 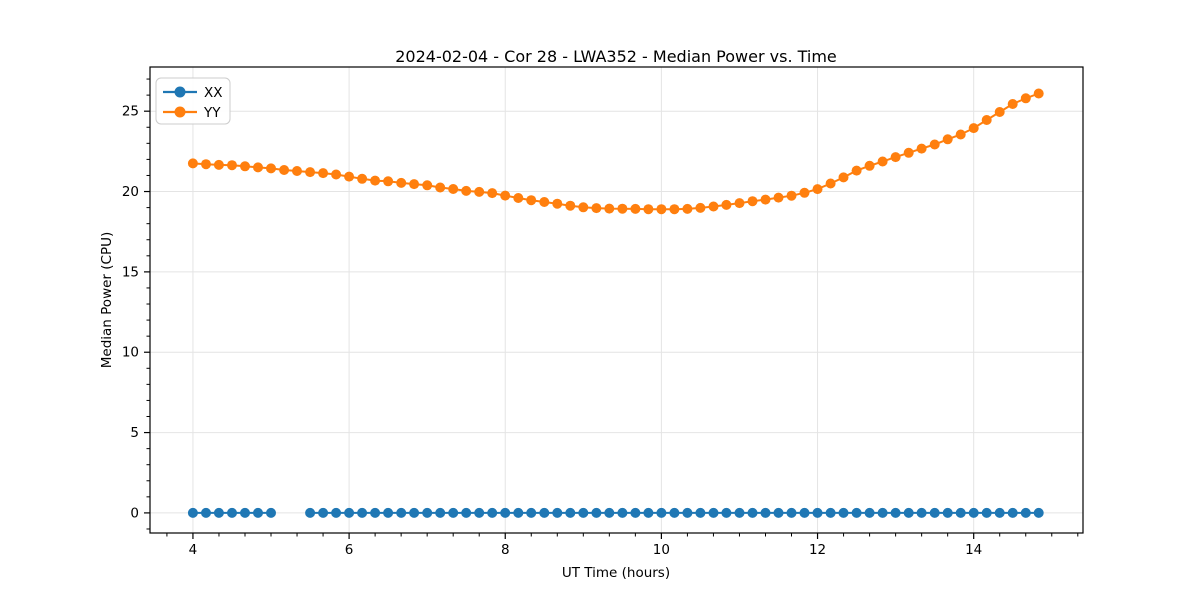 I want to click on x-tick-label: 6, so click(x=349, y=550).